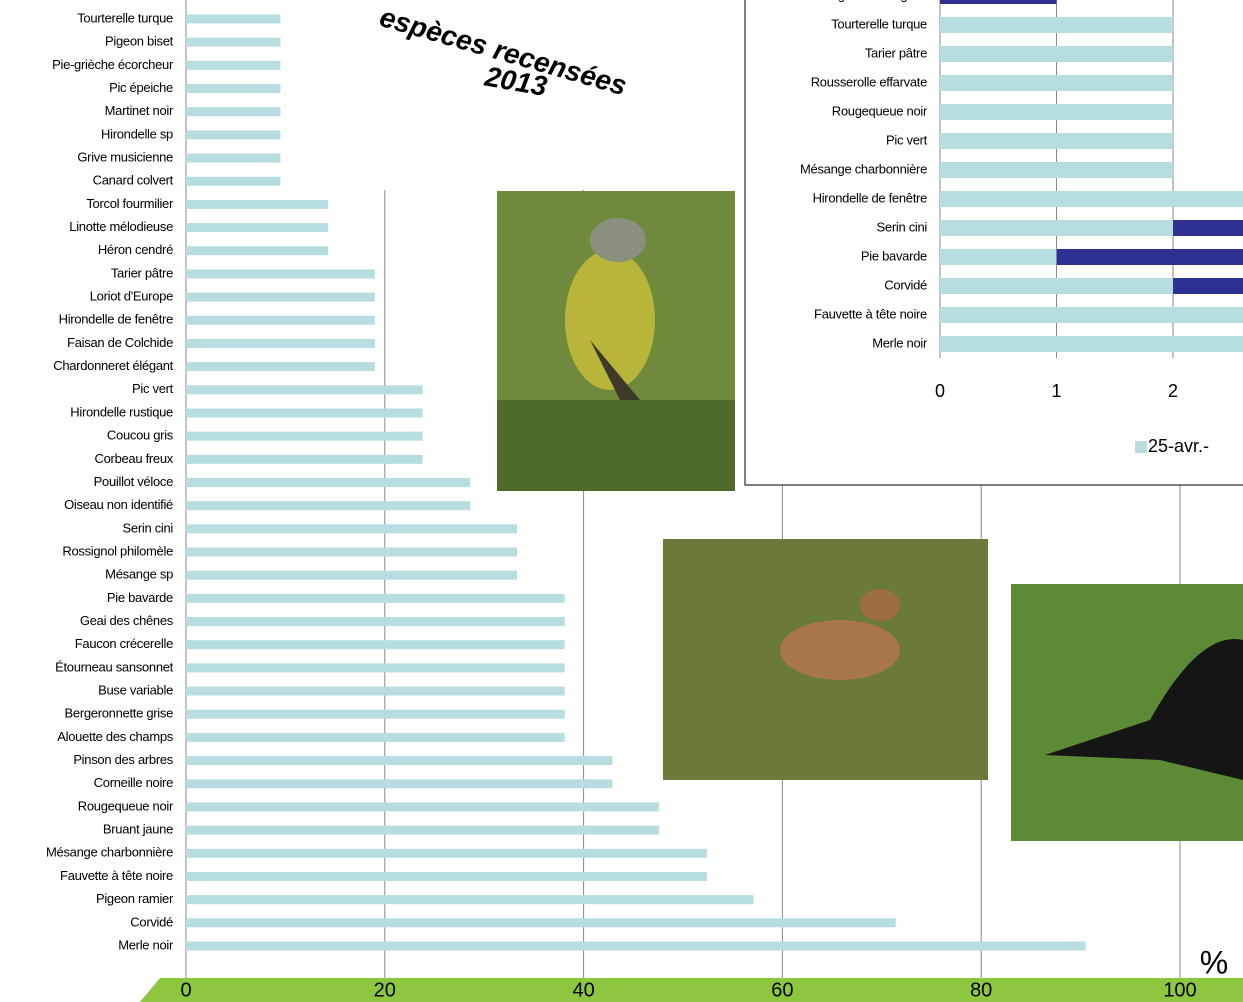  Describe the element at coordinates (125, 17) in the screenshot. I see `y-tick-label: Tourterelle turque` at that location.